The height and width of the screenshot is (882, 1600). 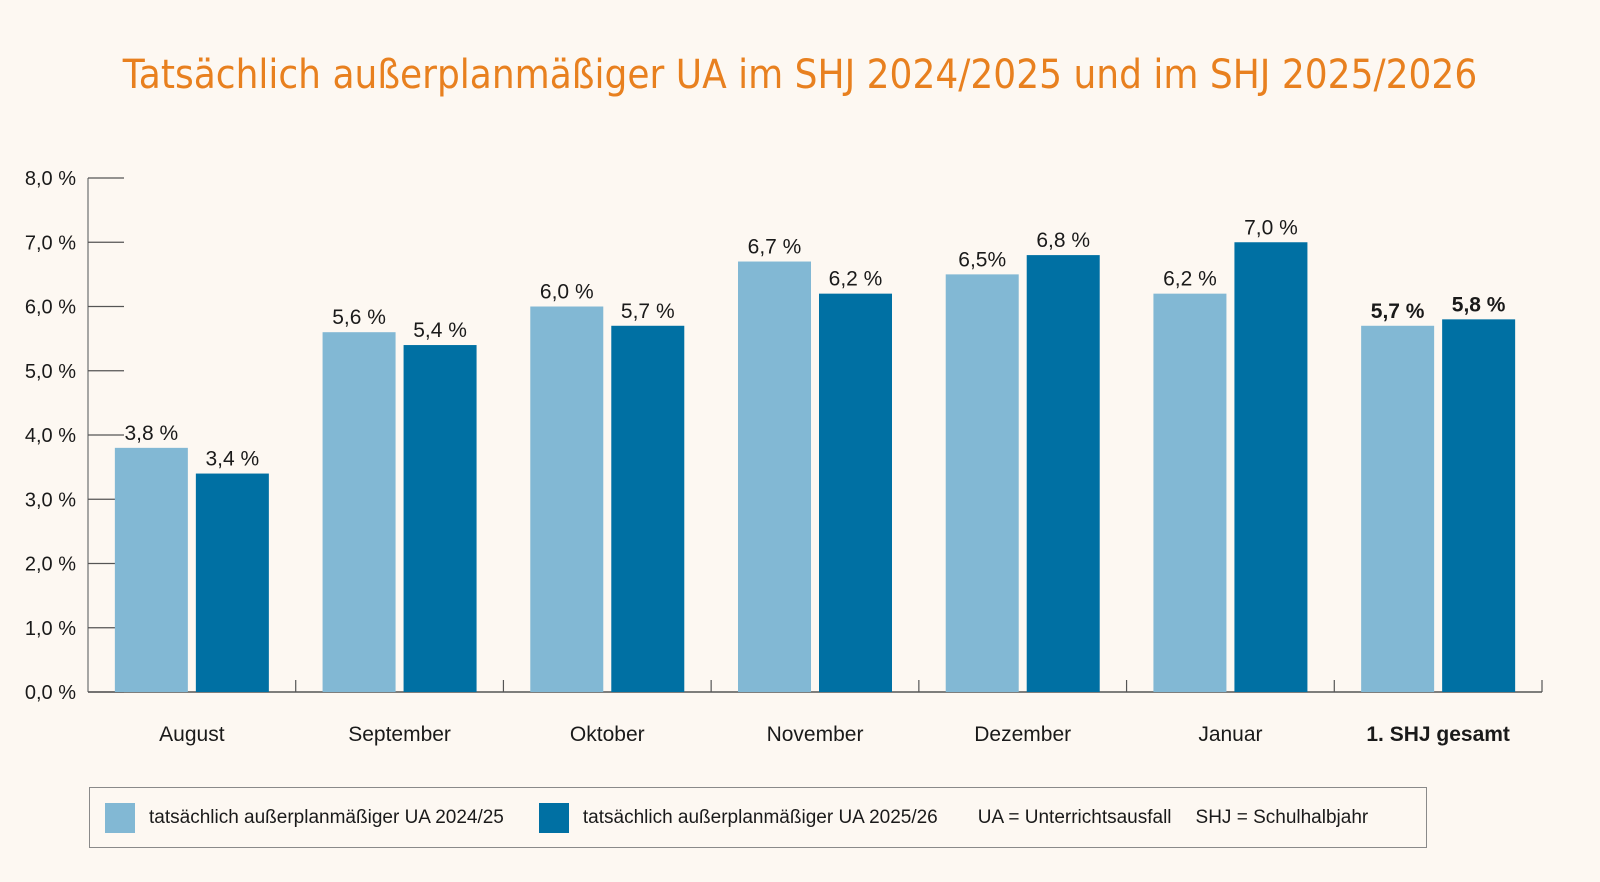 I want to click on value-label: 7,0 %, so click(x=1271, y=227).